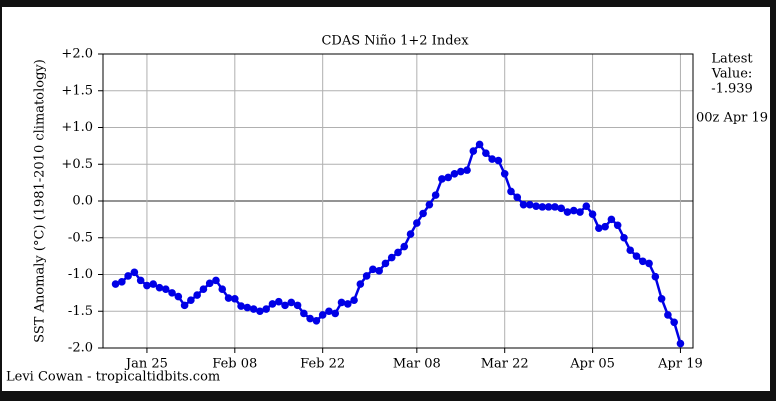 This screenshot has height=401, width=776. Describe the element at coordinates (77, 164) in the screenshot. I see `y-tick-label: +0.5` at that location.